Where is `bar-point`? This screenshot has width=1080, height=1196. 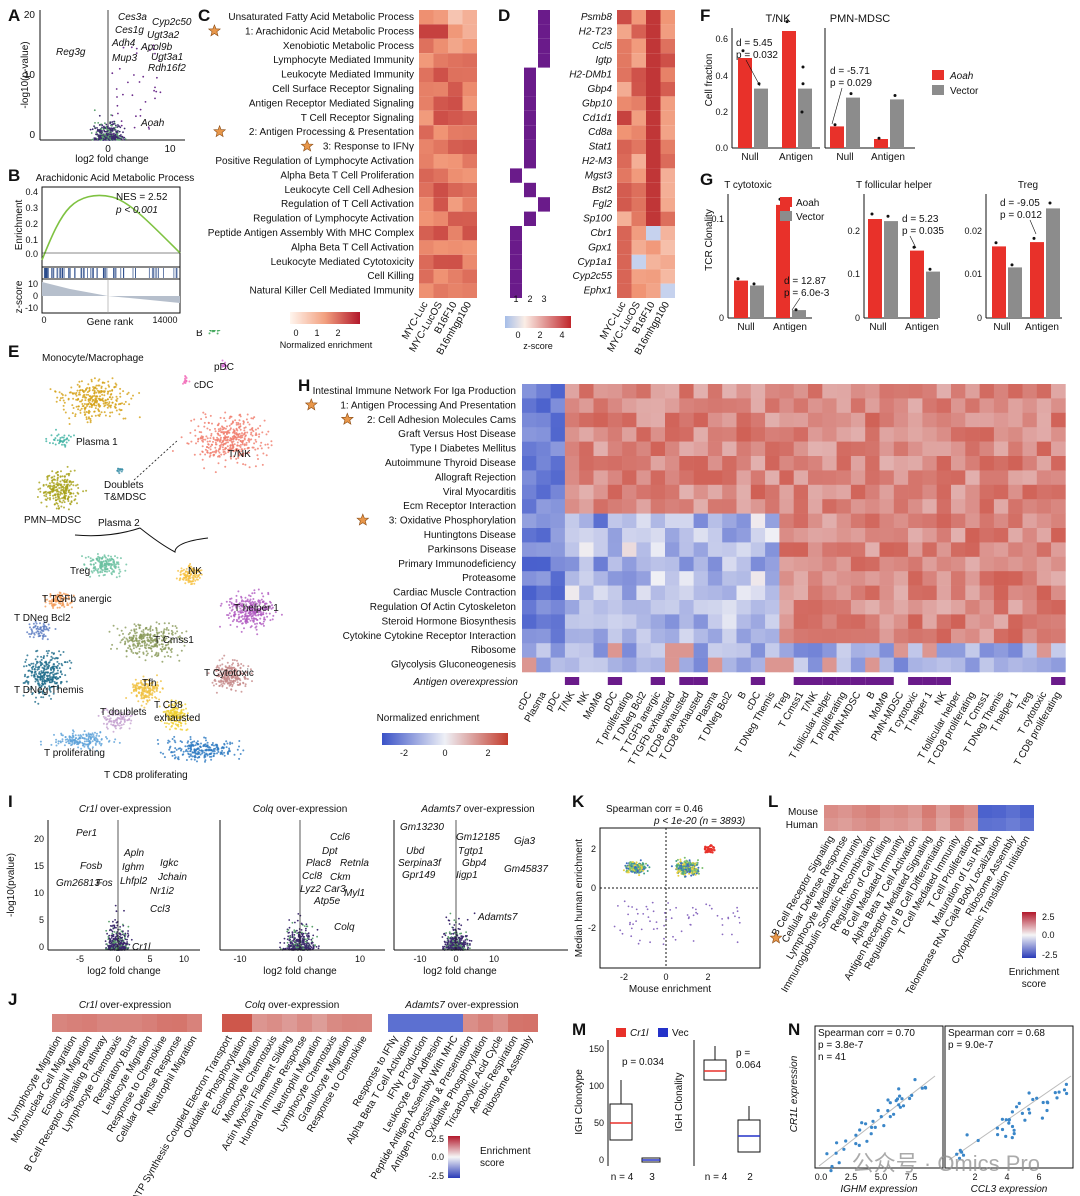 bar-point is located at coordinates (803, 67).